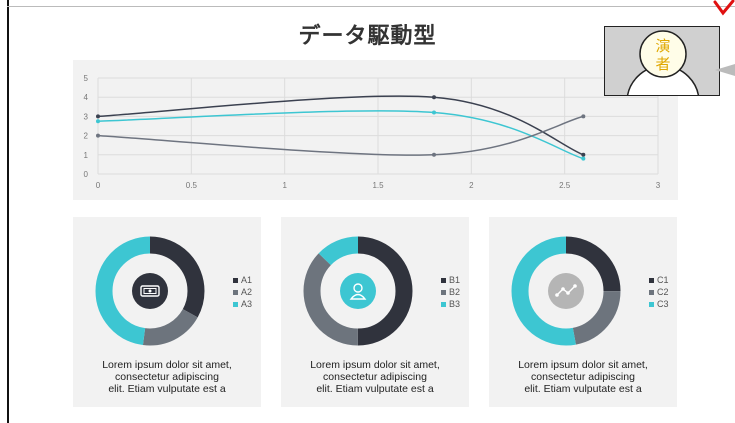  Describe the element at coordinates (725, 70) in the screenshot. I see `pointer-arrow-icon` at that location.